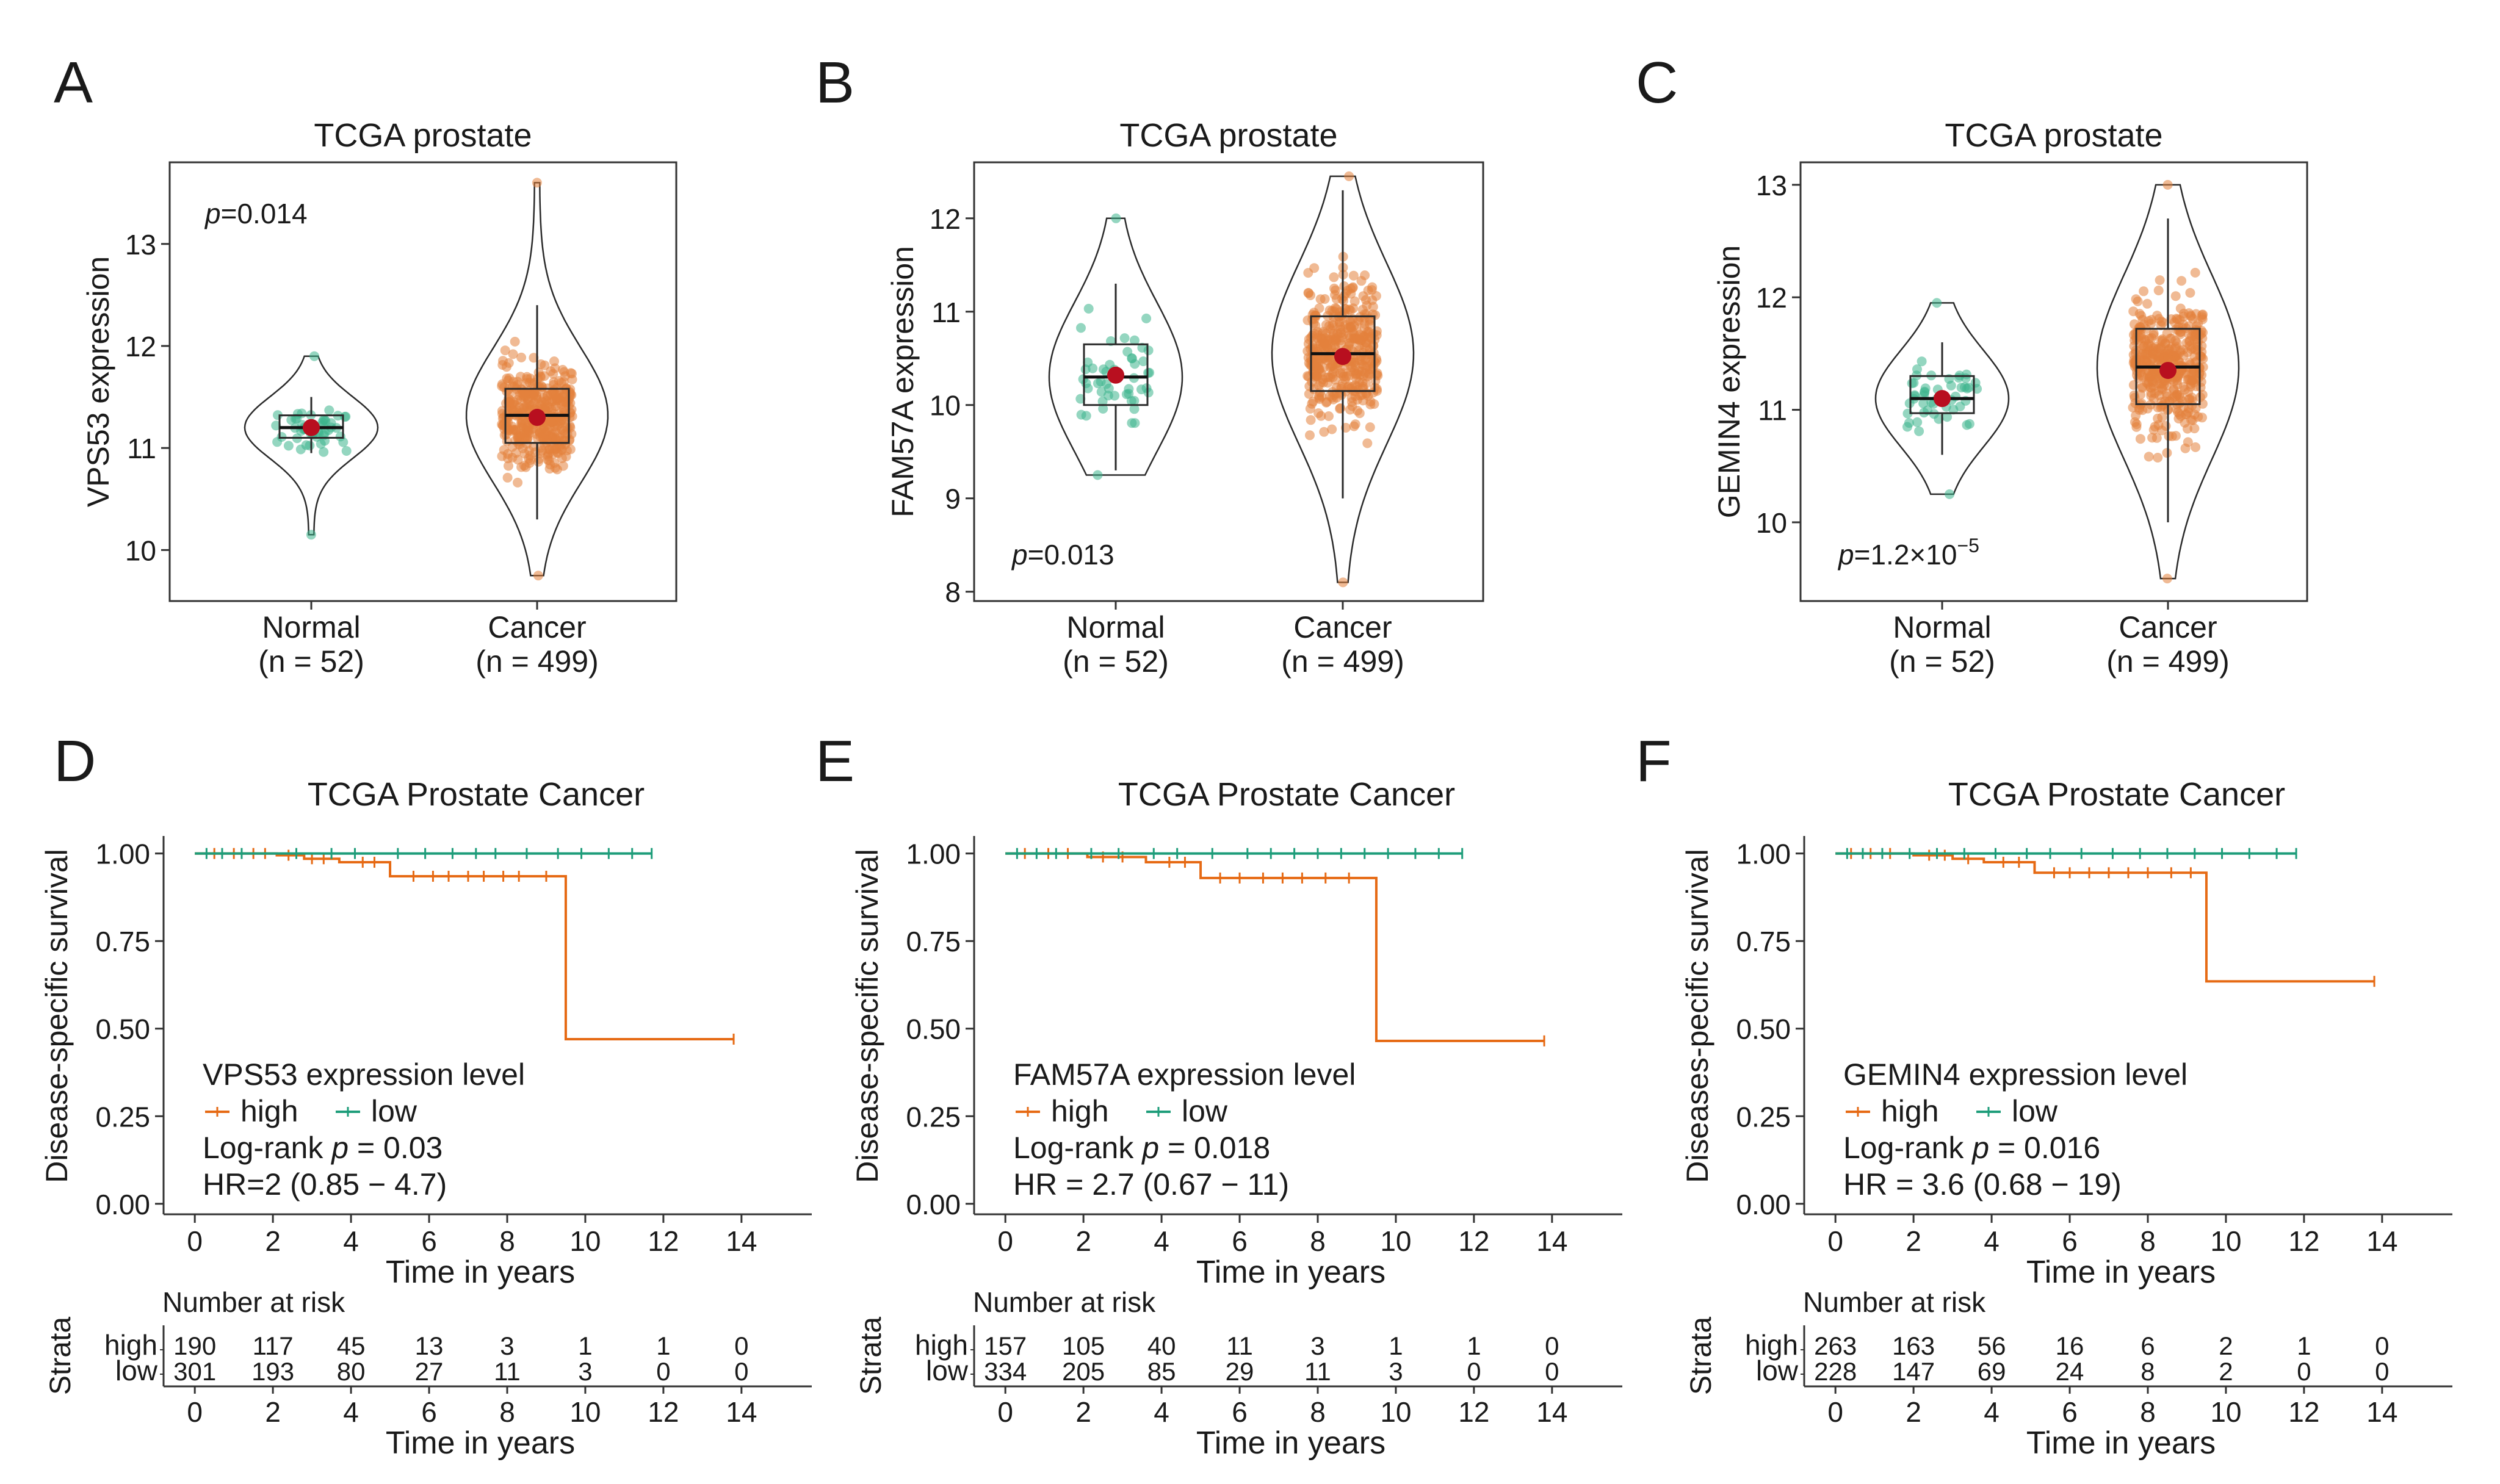 The height and width of the screenshot is (1484, 2500). I want to click on risk-count-low: 205, so click(1083, 1371).